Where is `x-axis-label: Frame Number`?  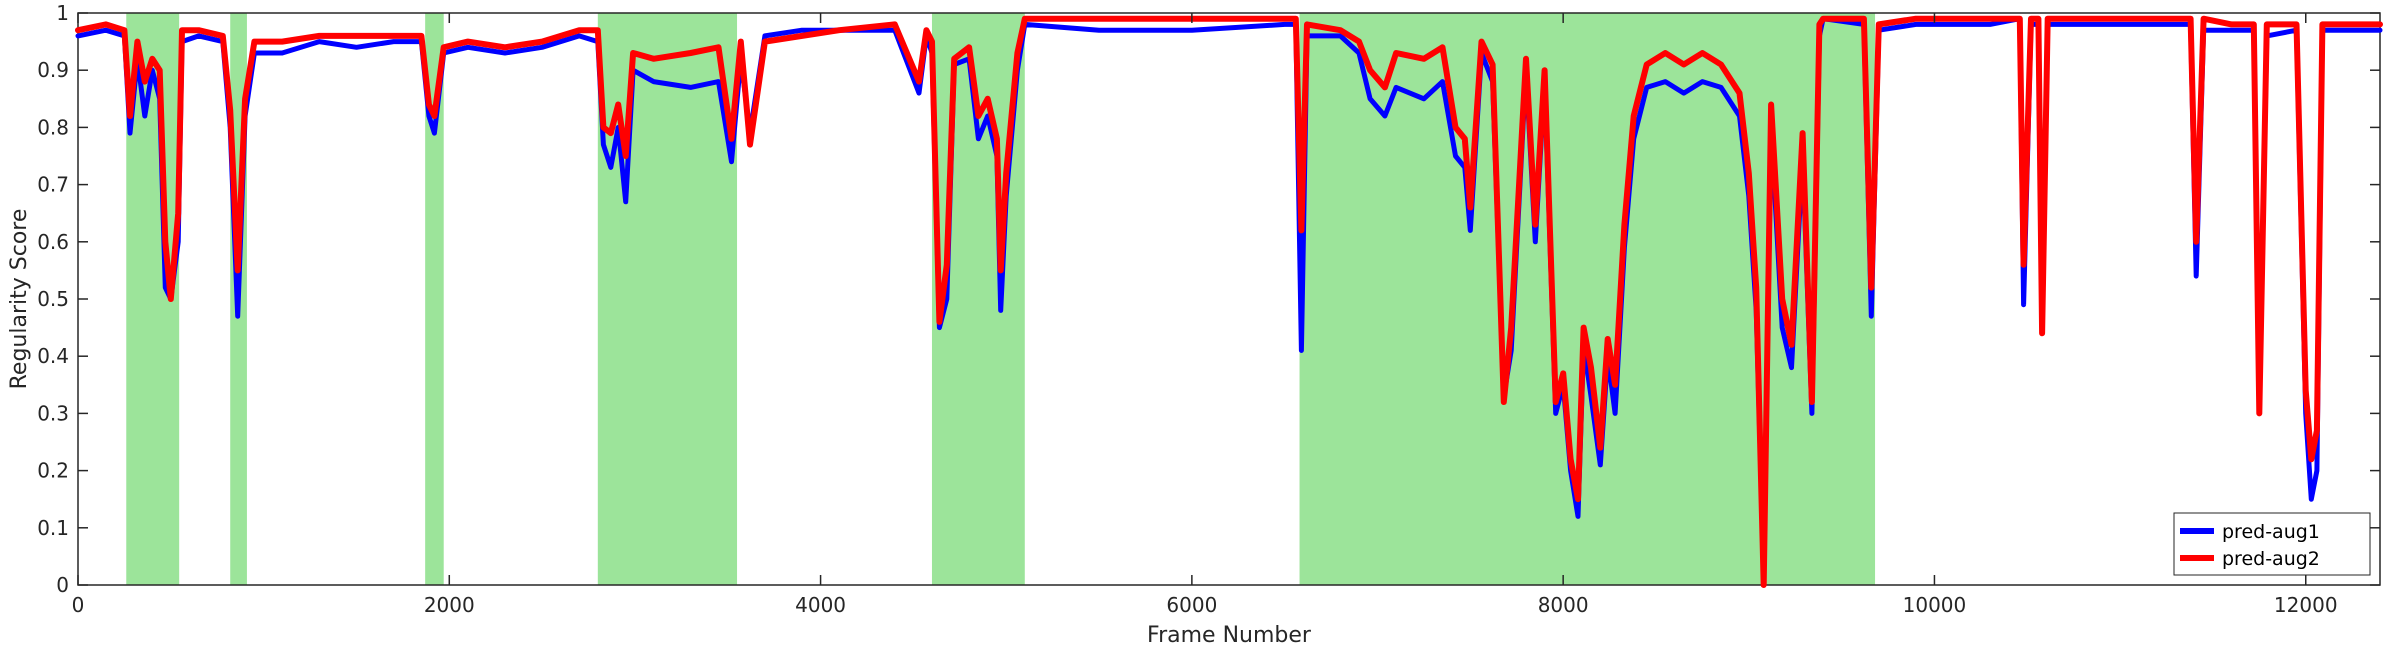
x-axis-label: Frame Number is located at coordinates (1229, 635).